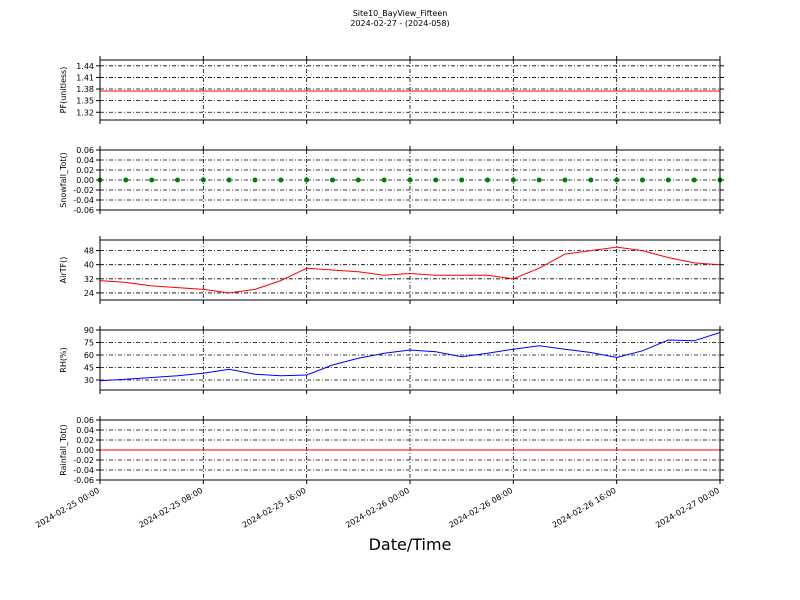 The width and height of the screenshot is (800, 600). What do you see at coordinates (480, 508) in the screenshot?
I see `x-tick-label: 2024-02-26 08:00` at bounding box center [480, 508].